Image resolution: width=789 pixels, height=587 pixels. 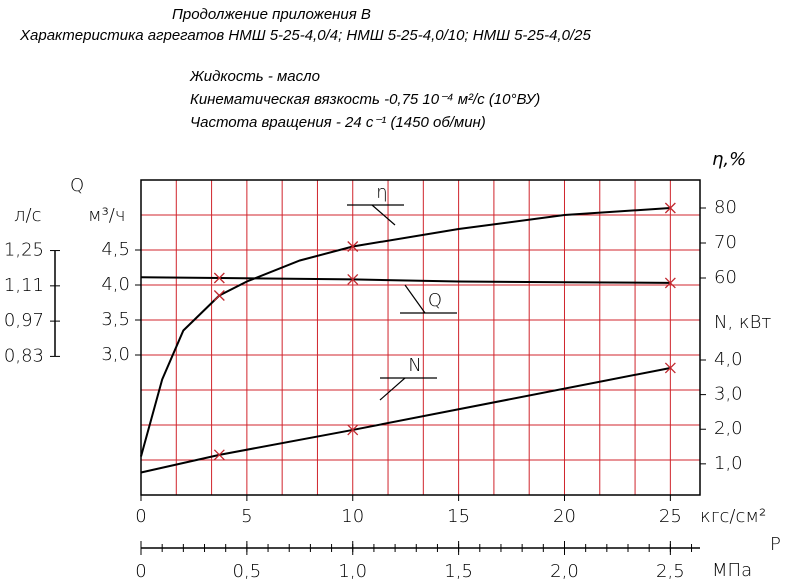 What do you see at coordinates (728, 463) in the screenshot?
I see `y3-tick-label: 1,0` at bounding box center [728, 463].